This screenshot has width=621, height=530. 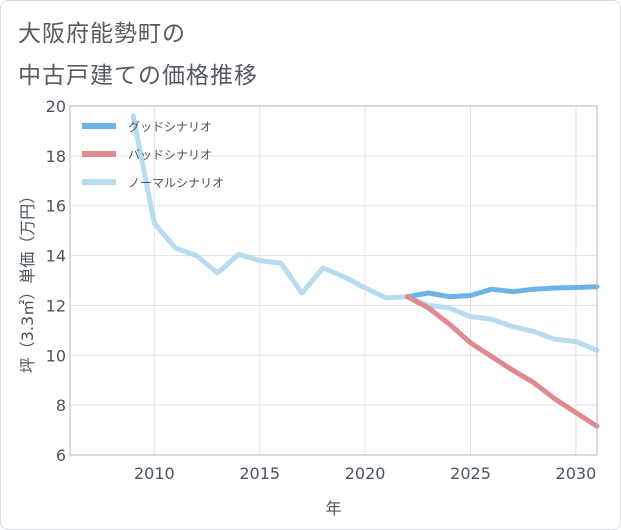 I want to click on x-tick-label: 2010, so click(x=154, y=473).